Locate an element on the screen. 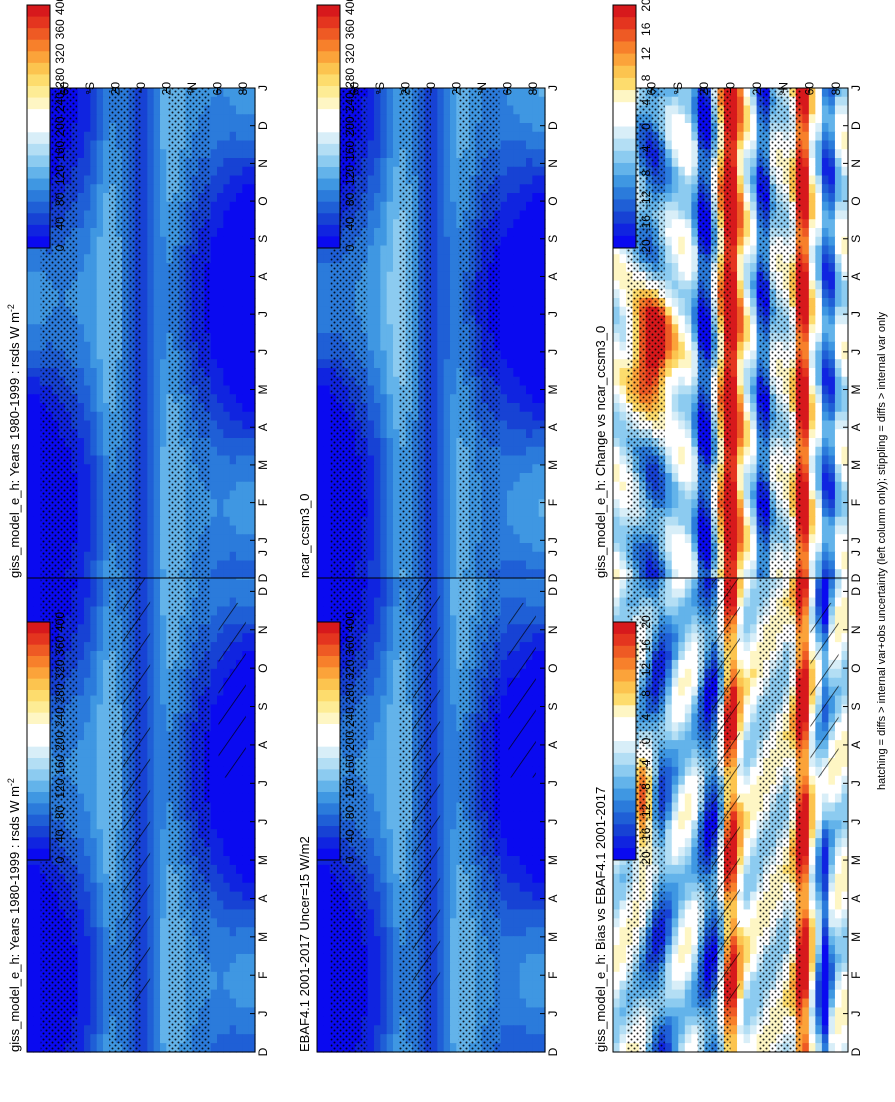 This screenshot has width=895, height=1102. colorbar-label-rotator: 80 is located at coordinates (60, 812).